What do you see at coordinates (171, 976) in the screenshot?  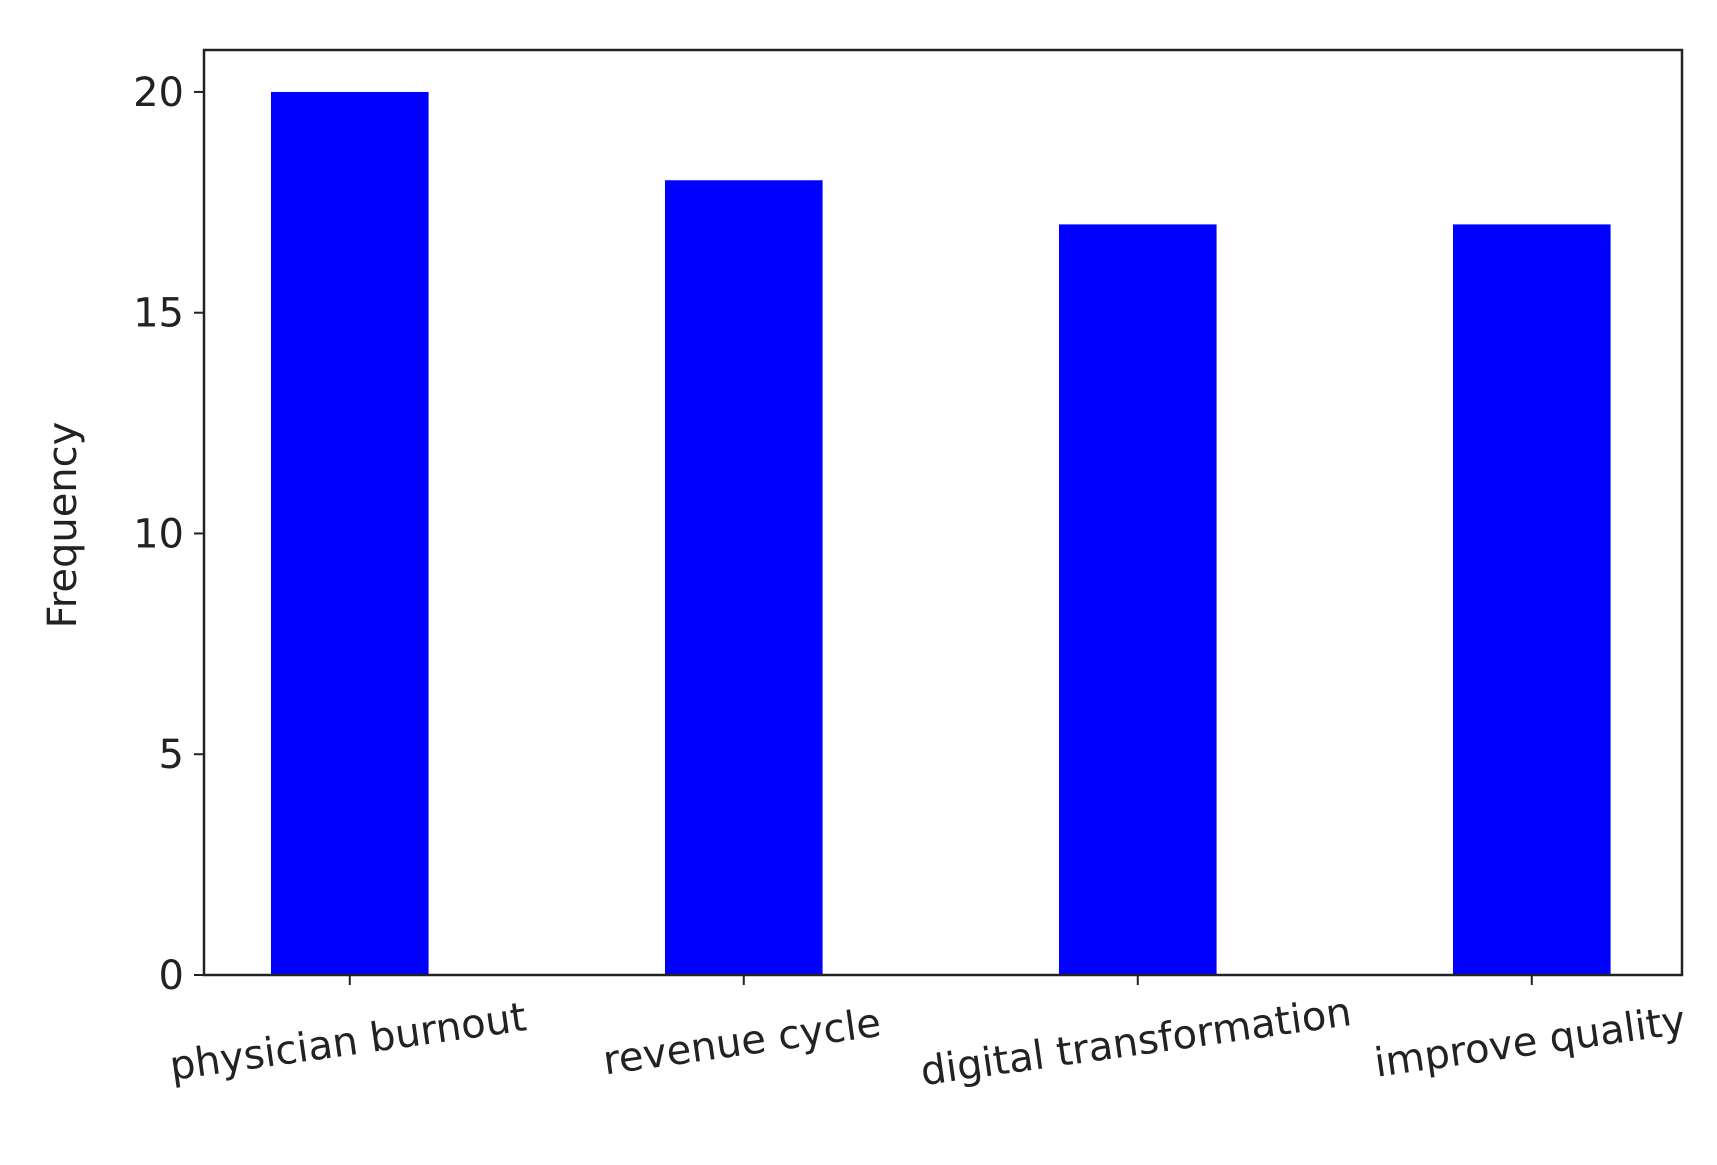 I see `y-tick-label: 0` at bounding box center [171, 976].